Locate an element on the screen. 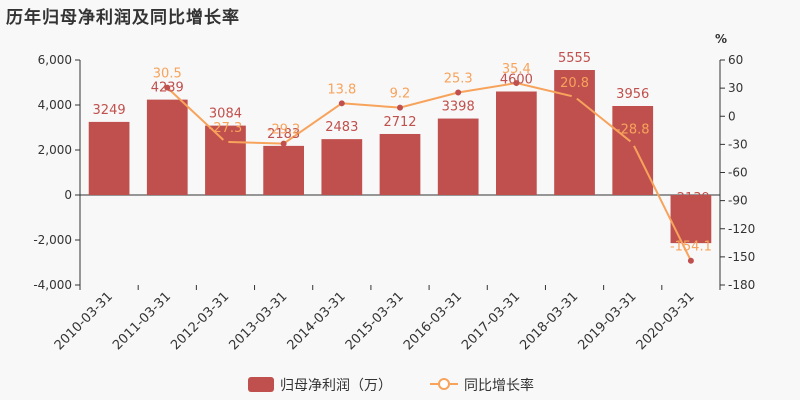 This screenshot has height=400, width=800. left-axis-tick-label: 0 is located at coordinates (68, 195).